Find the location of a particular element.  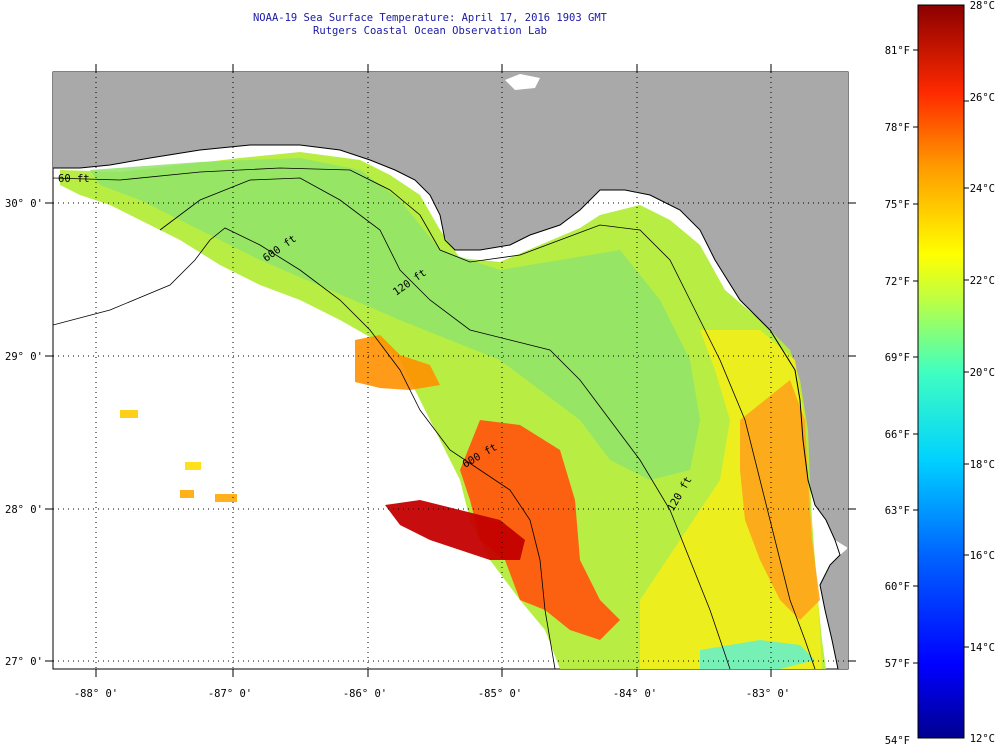

sst-darkred-core is located at coordinates (455, 530).